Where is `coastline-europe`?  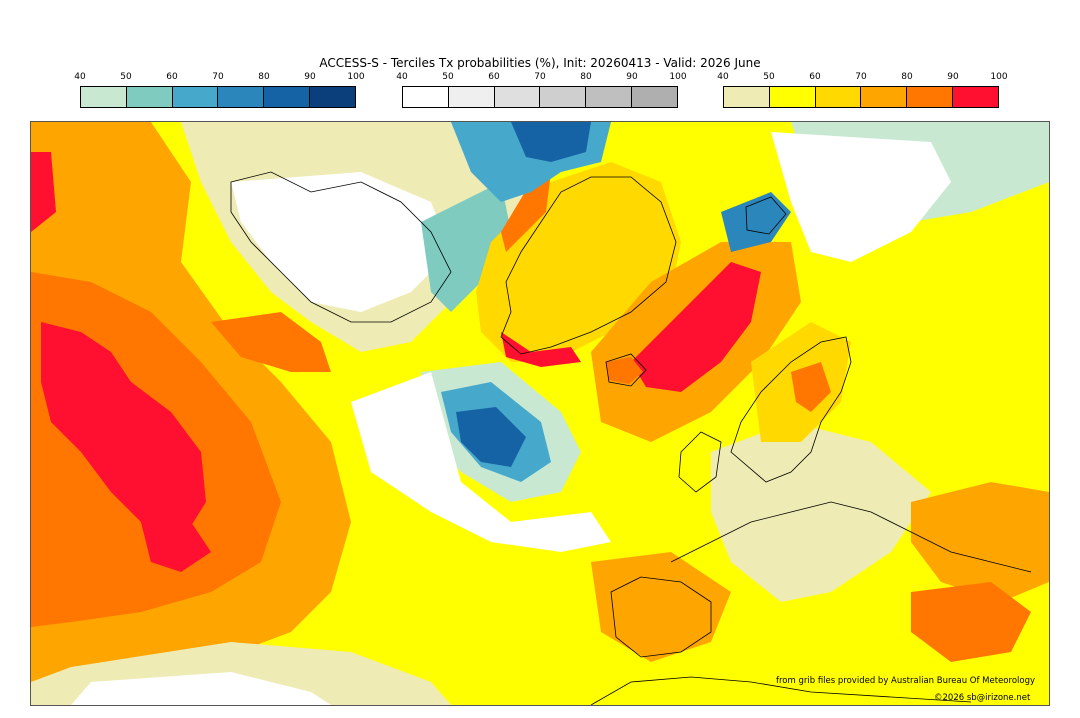
coastline-europe is located at coordinates (851, 537).